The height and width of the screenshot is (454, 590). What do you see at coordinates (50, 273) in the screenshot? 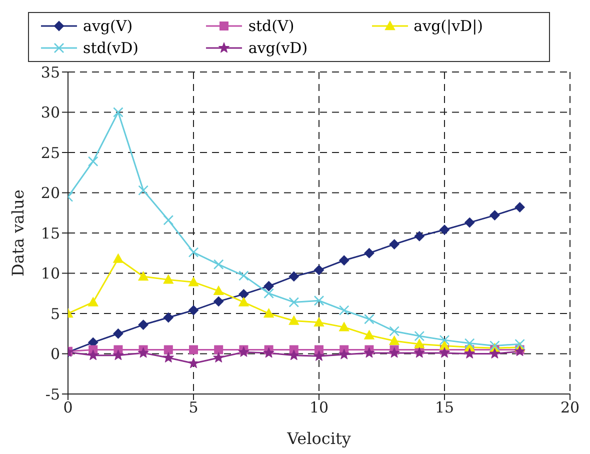
I see `y-tick-label: 10` at bounding box center [50, 273].